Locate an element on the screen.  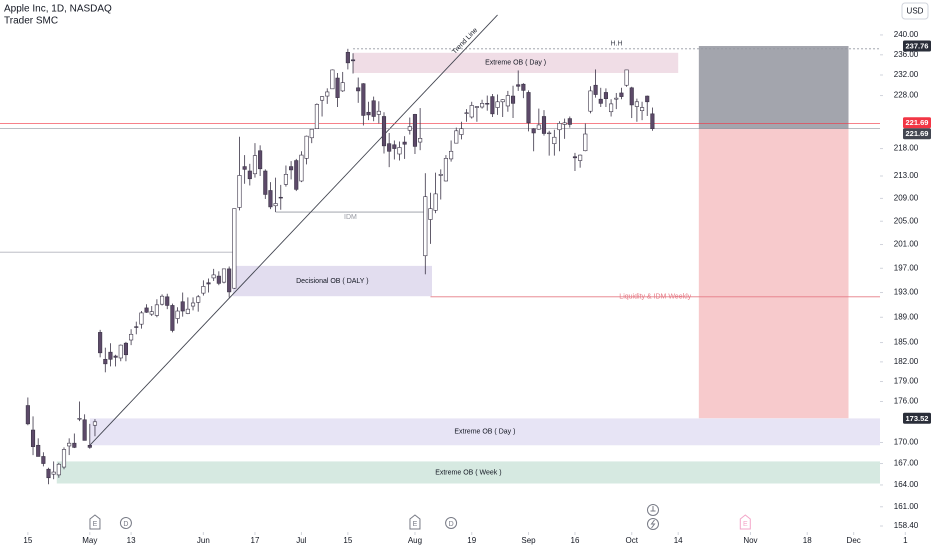
indicator-name: Trader SMC is located at coordinates (31, 21).